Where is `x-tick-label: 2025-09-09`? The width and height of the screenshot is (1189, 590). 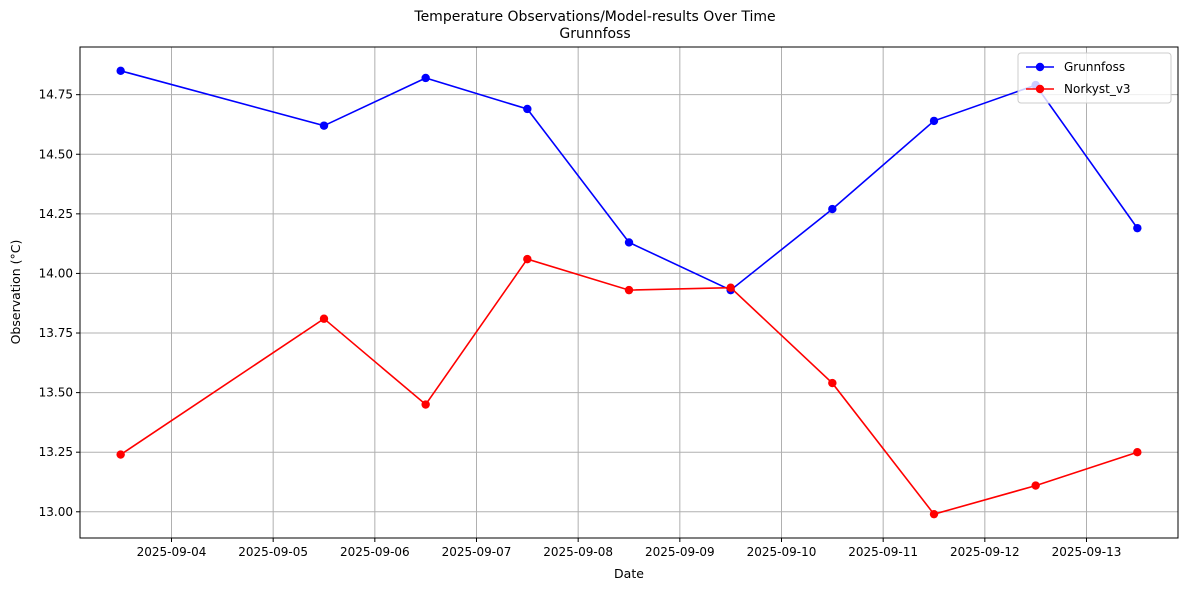 x-tick-label: 2025-09-09 is located at coordinates (680, 552).